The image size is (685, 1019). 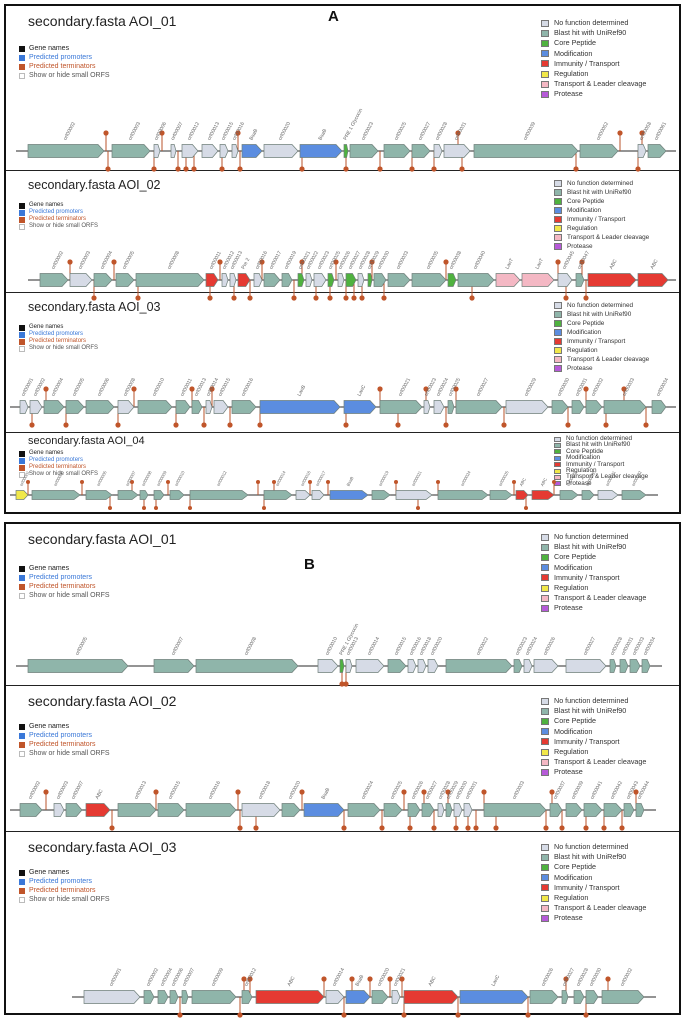 I want to click on gene-orf00039: orf00039, so click(x=526, y=139).